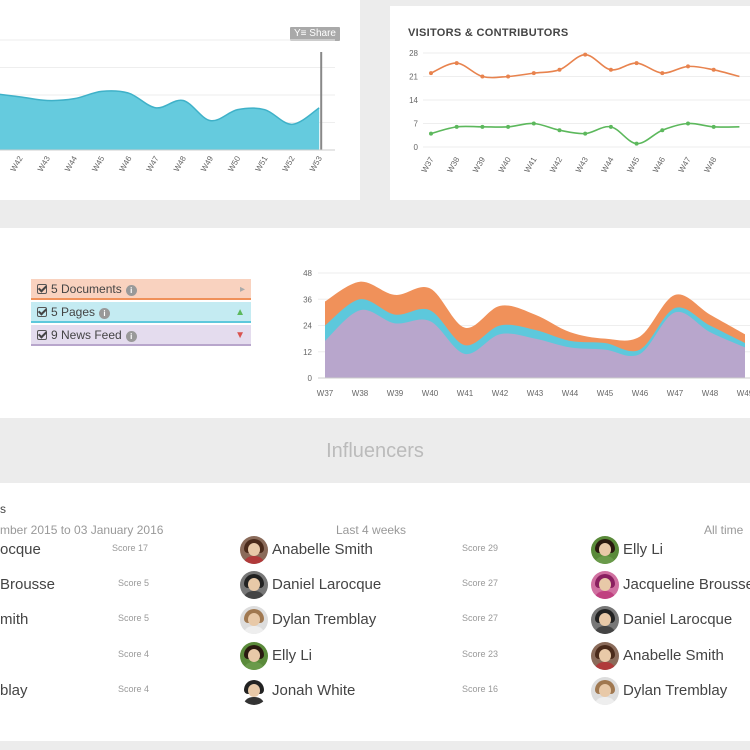 This screenshot has height=750, width=750. Describe the element at coordinates (42, 312) in the screenshot. I see `checkbox-icon` at that location.